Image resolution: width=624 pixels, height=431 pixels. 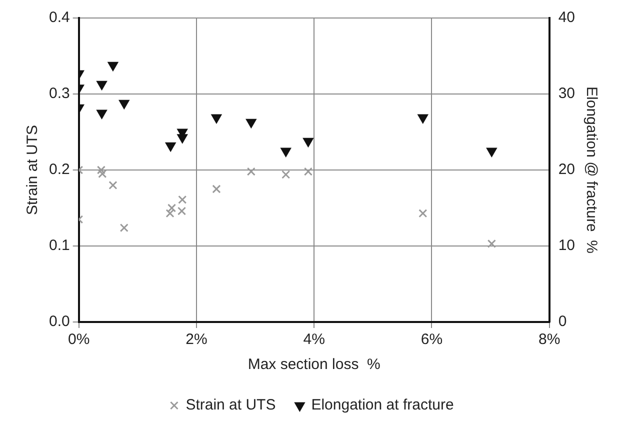 I want to click on y-axis-title: Strain at UTS, so click(x=33, y=170).